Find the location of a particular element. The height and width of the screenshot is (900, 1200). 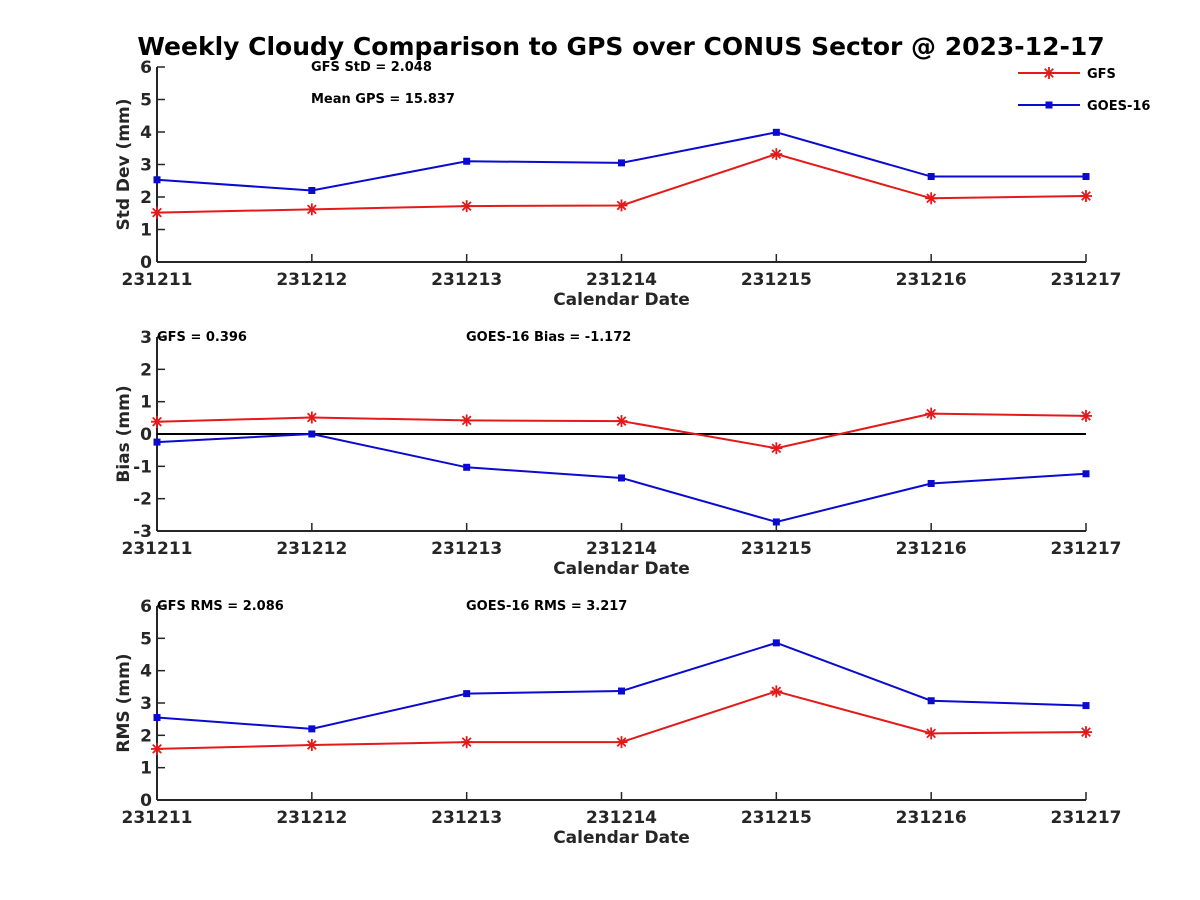

annotation: GOES-16 Bias = -1.172 is located at coordinates (548, 337).